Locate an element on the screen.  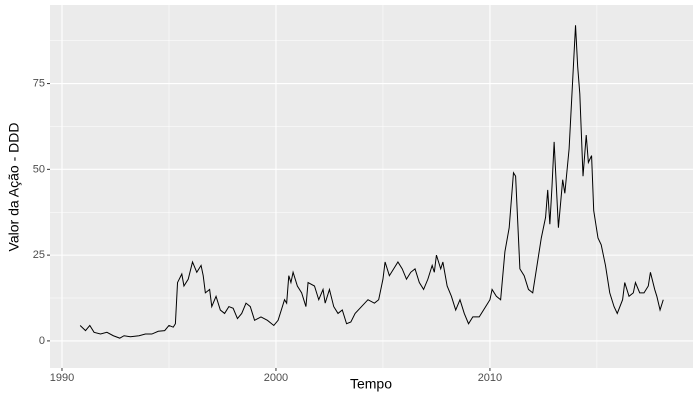
y-axis-title: Valor da Ação - DDD is located at coordinates (14, 187).